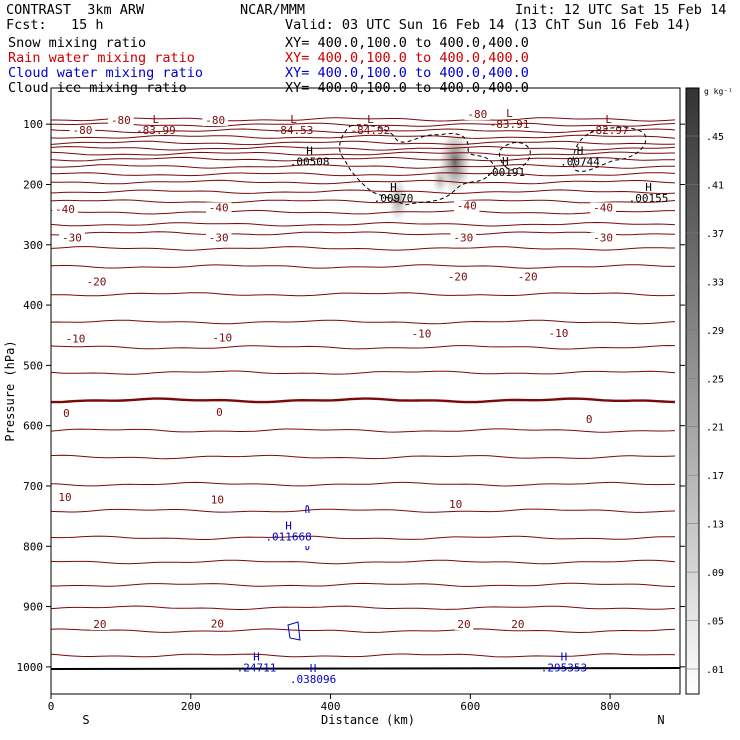 This screenshot has width=740, height=740. I want to click on y-tick-label: 200, so click(33, 184).